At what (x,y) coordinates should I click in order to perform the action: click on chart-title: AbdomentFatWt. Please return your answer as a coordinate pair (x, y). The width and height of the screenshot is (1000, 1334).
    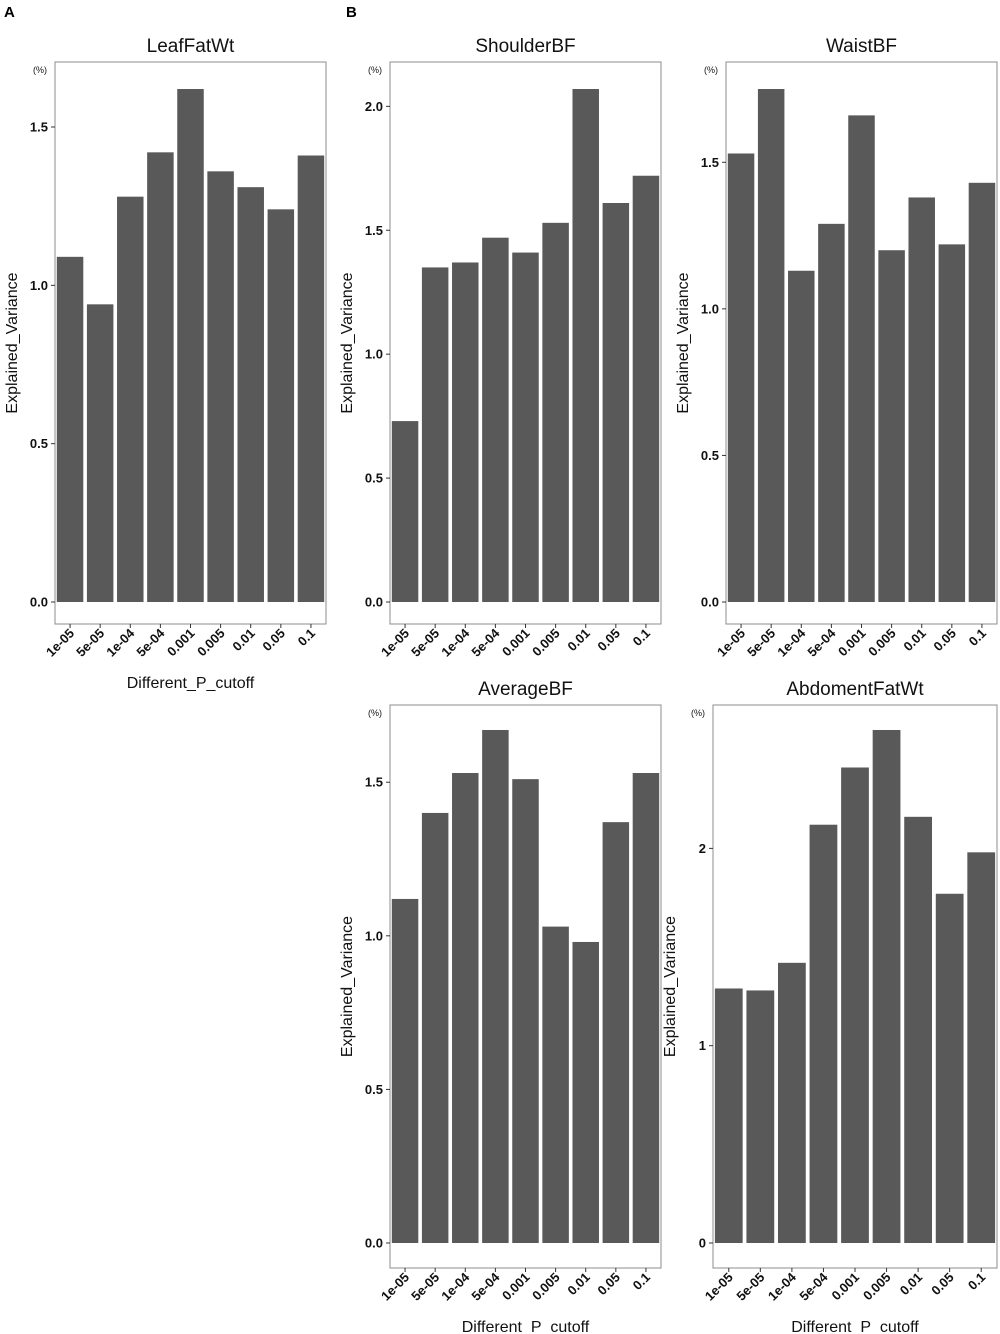
    Looking at the image, I should click on (855, 689).